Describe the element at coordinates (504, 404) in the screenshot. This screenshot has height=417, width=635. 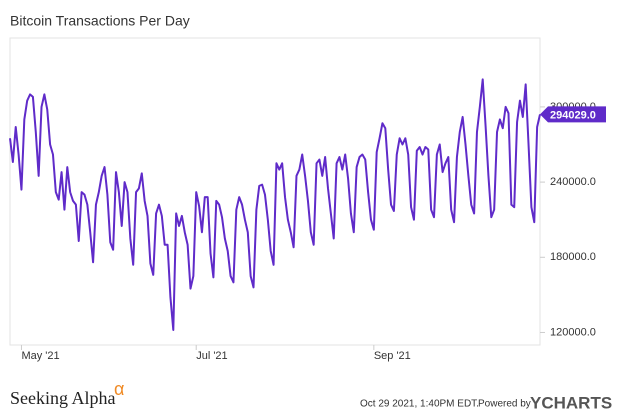
I see `powered-by: Powered by` at that location.